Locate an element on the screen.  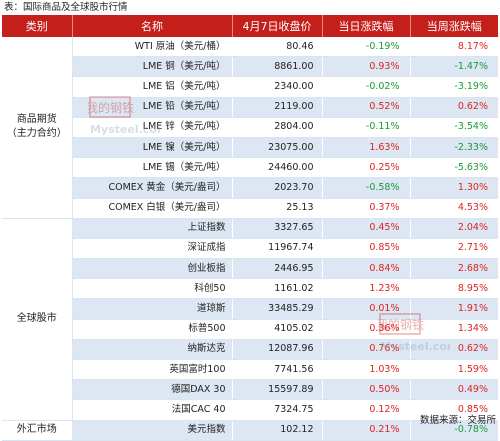
table-row: LME 锌（美元/吨） 2804.00 -0.11% -3.54% is located at coordinates (250, 127).